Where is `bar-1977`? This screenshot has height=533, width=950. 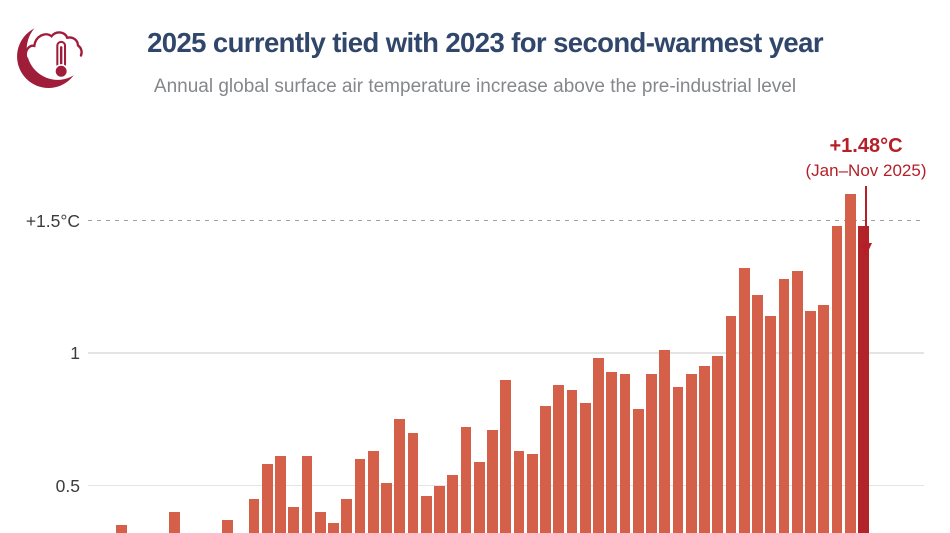 bar-1977 is located at coordinates (227, 526).